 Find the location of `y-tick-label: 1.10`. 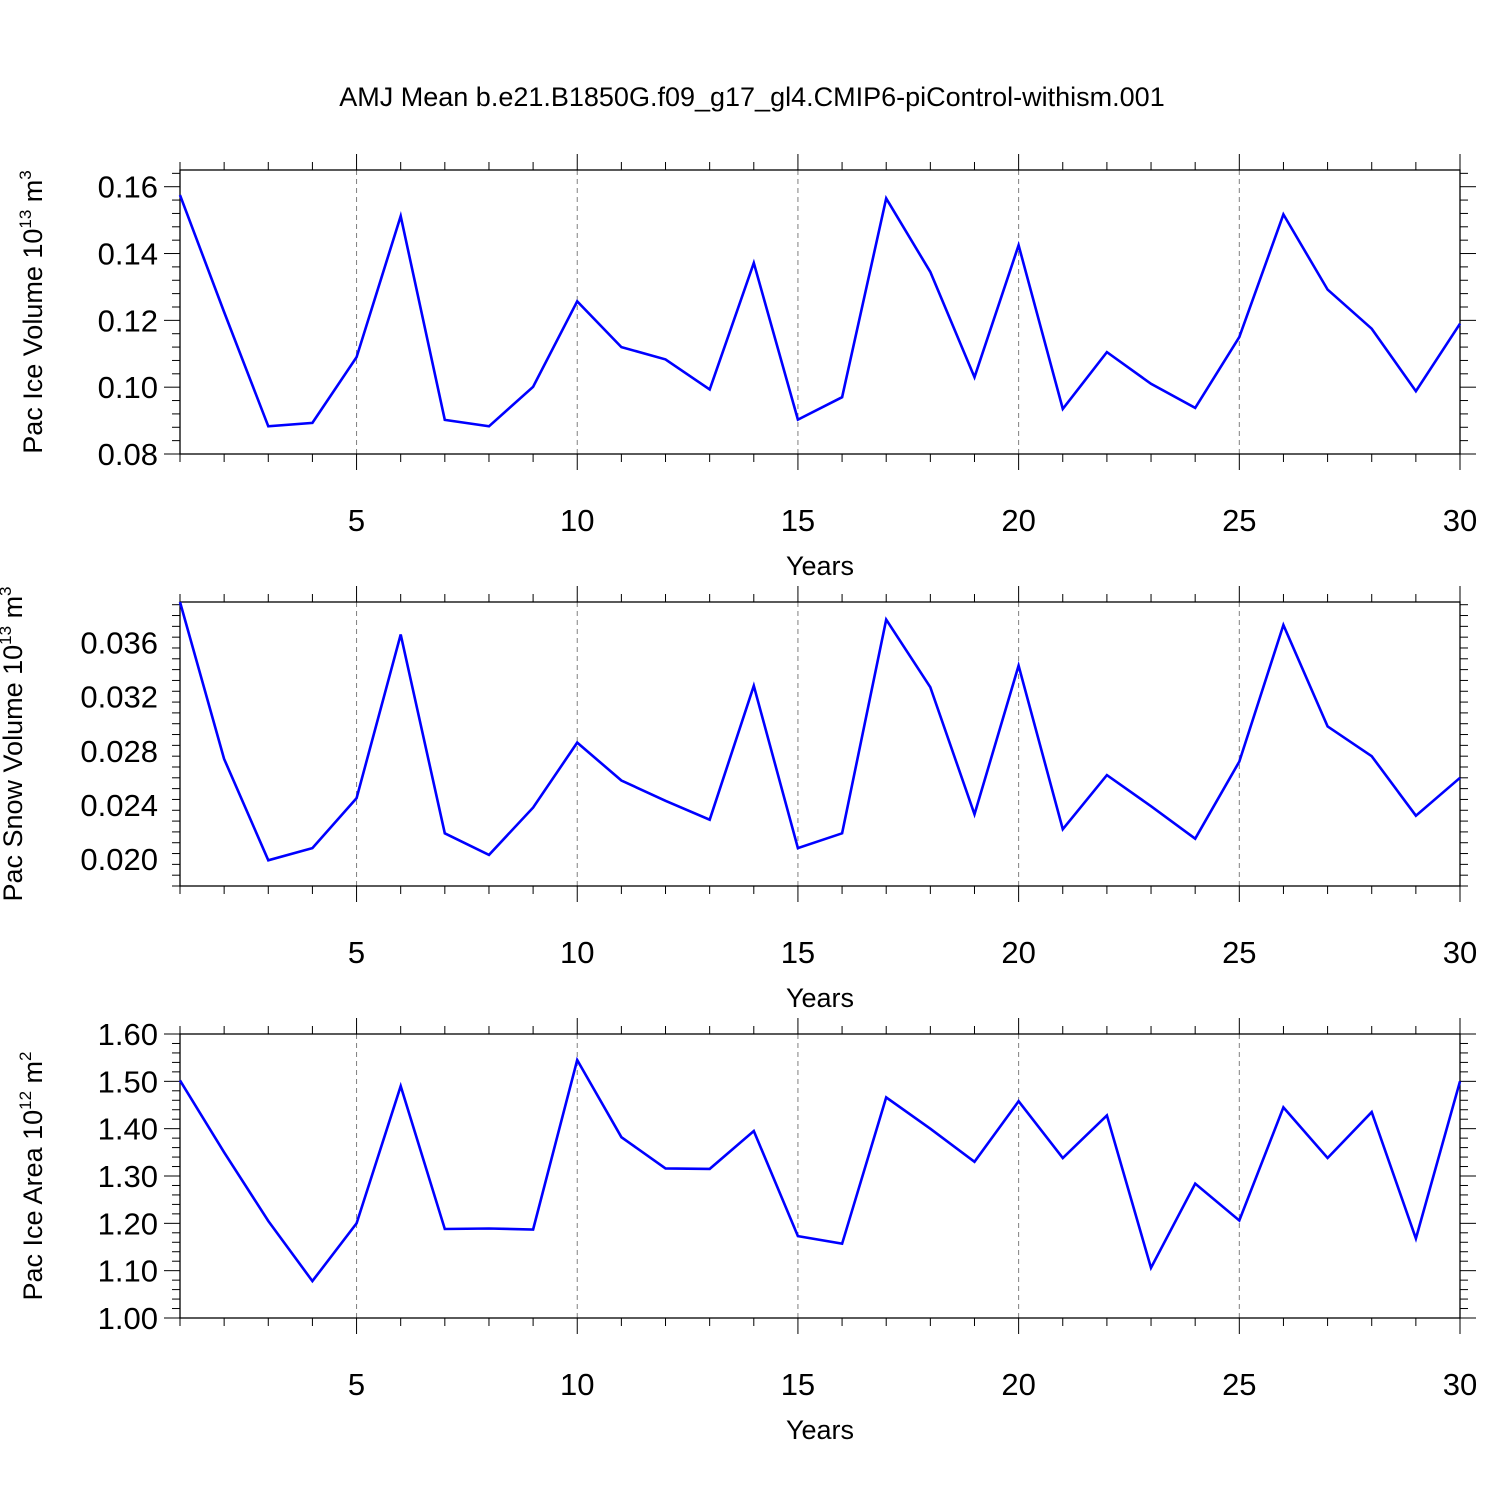

y-tick-label: 1.10 is located at coordinates (128, 1271).